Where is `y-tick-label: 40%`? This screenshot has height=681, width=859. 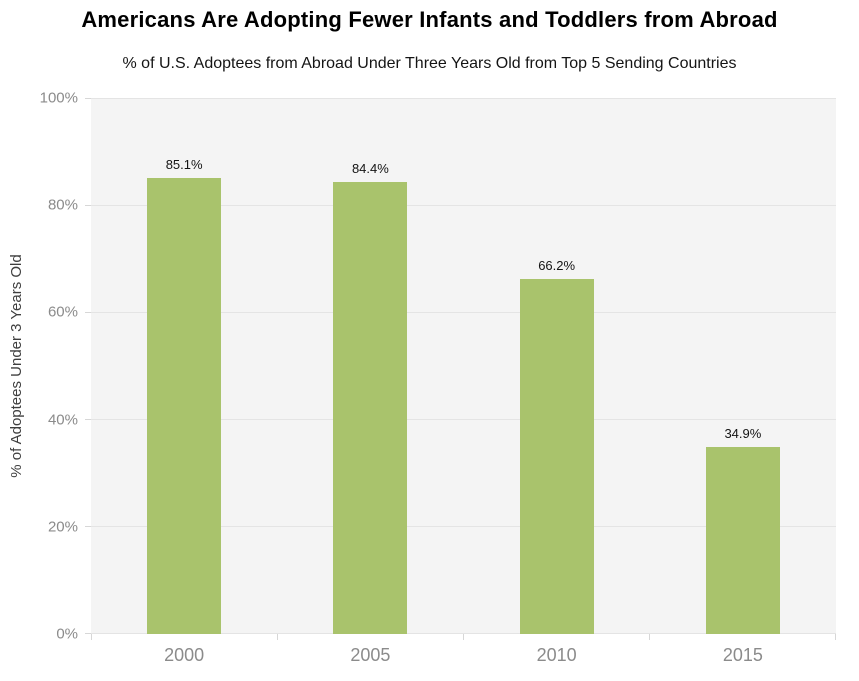
y-tick-label: 40% is located at coordinates (62, 420).